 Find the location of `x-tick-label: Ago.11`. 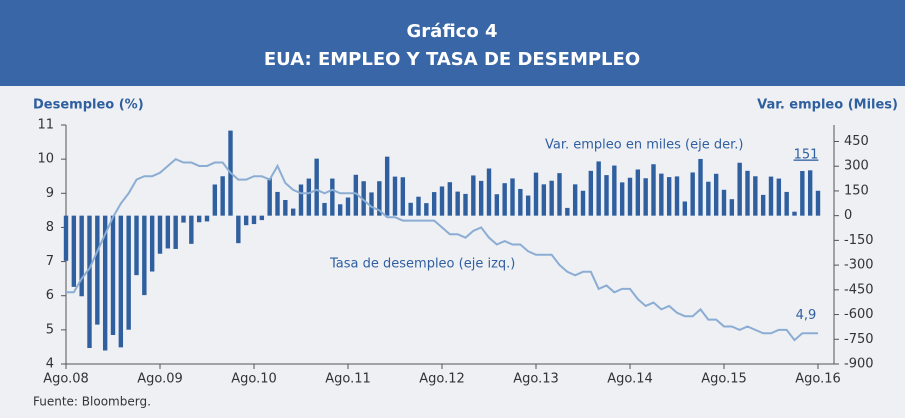

x-tick-label: Ago.11 is located at coordinates (348, 379).